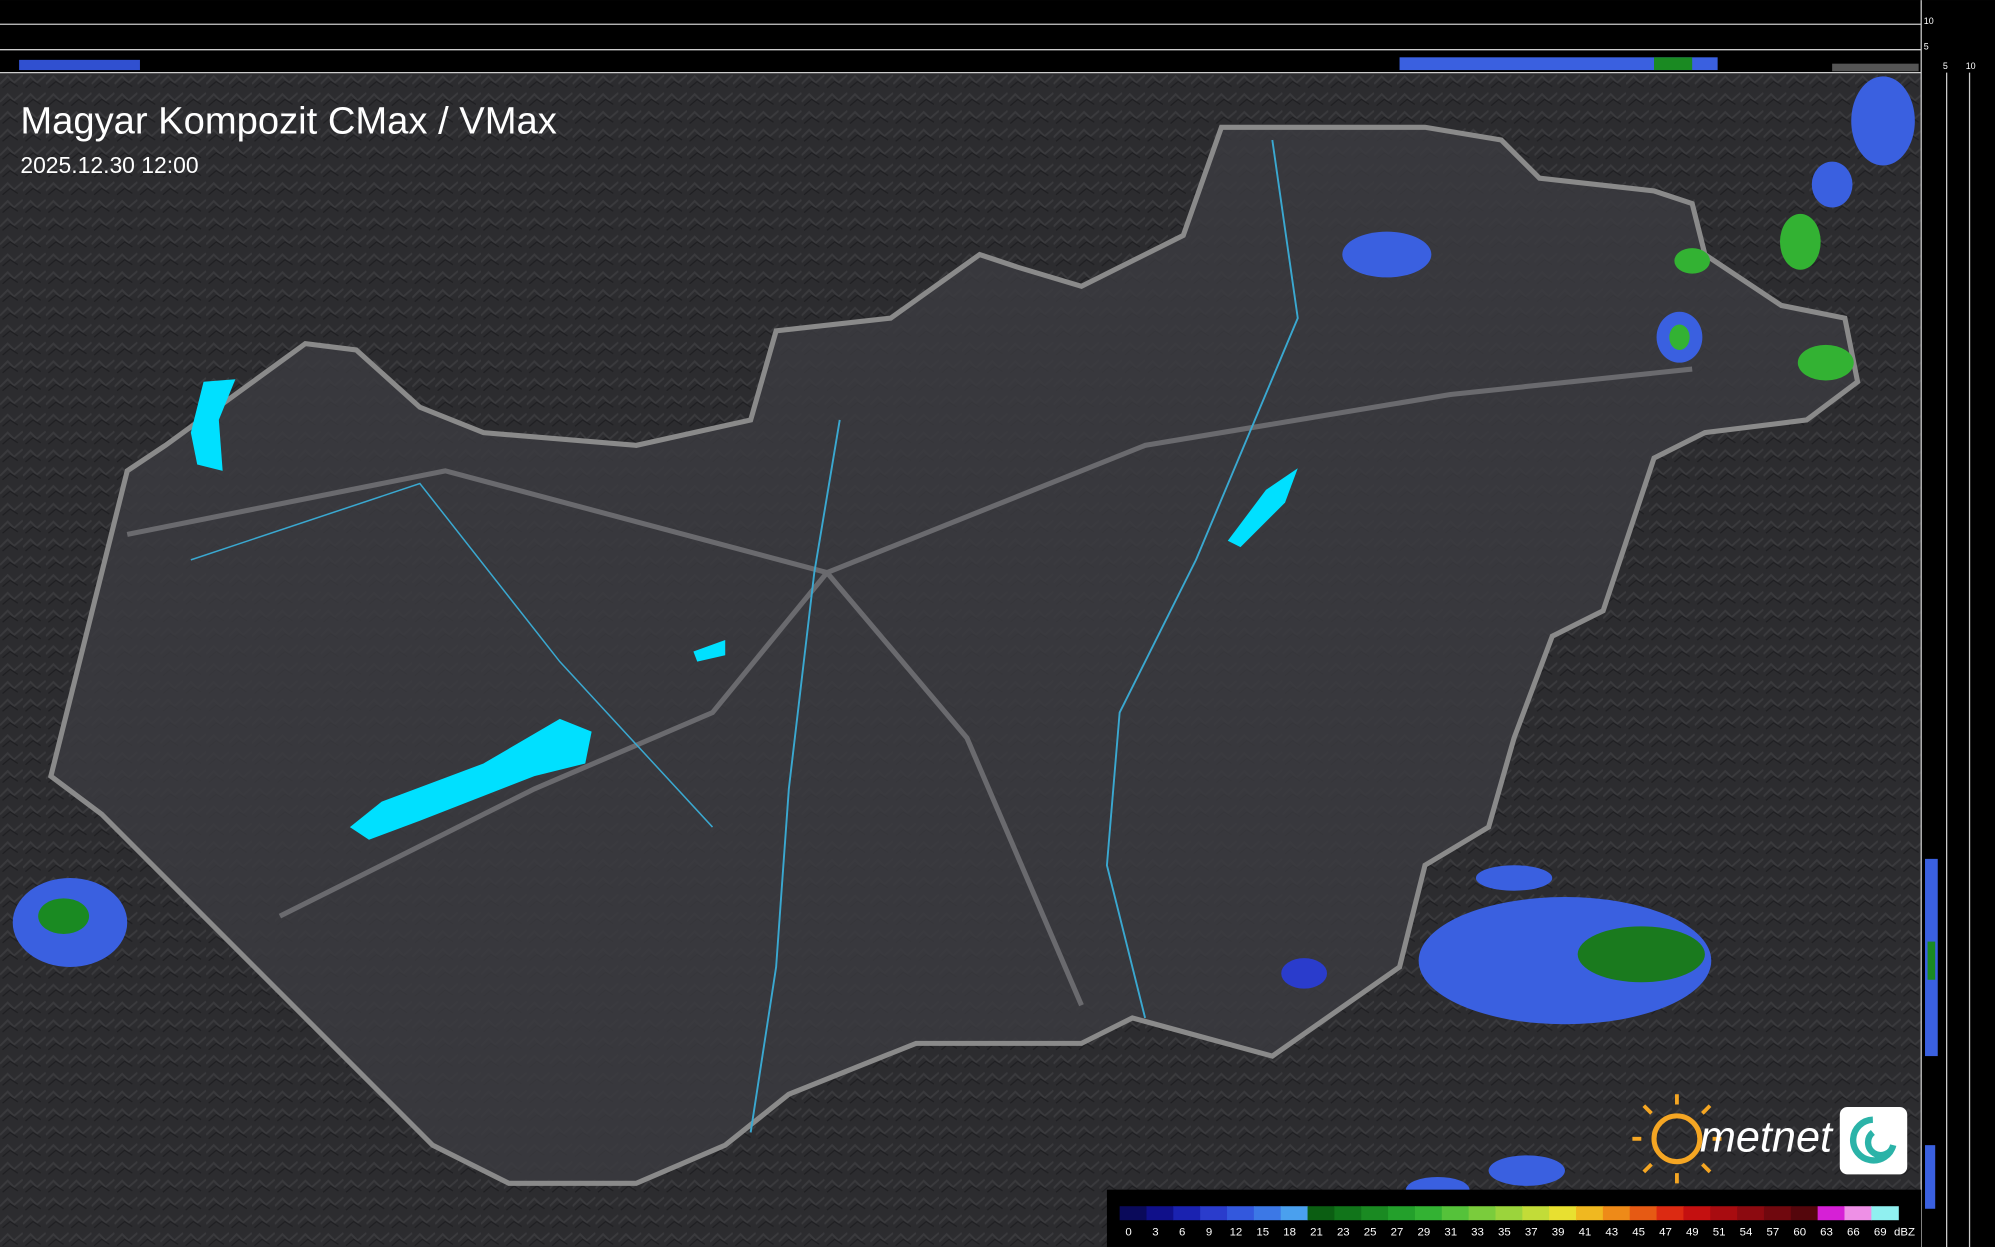 Image resolution: width=1995 pixels, height=1247 pixels. Describe the element at coordinates (1880, 1232) in the screenshot. I see `legend-label: 69` at that location.